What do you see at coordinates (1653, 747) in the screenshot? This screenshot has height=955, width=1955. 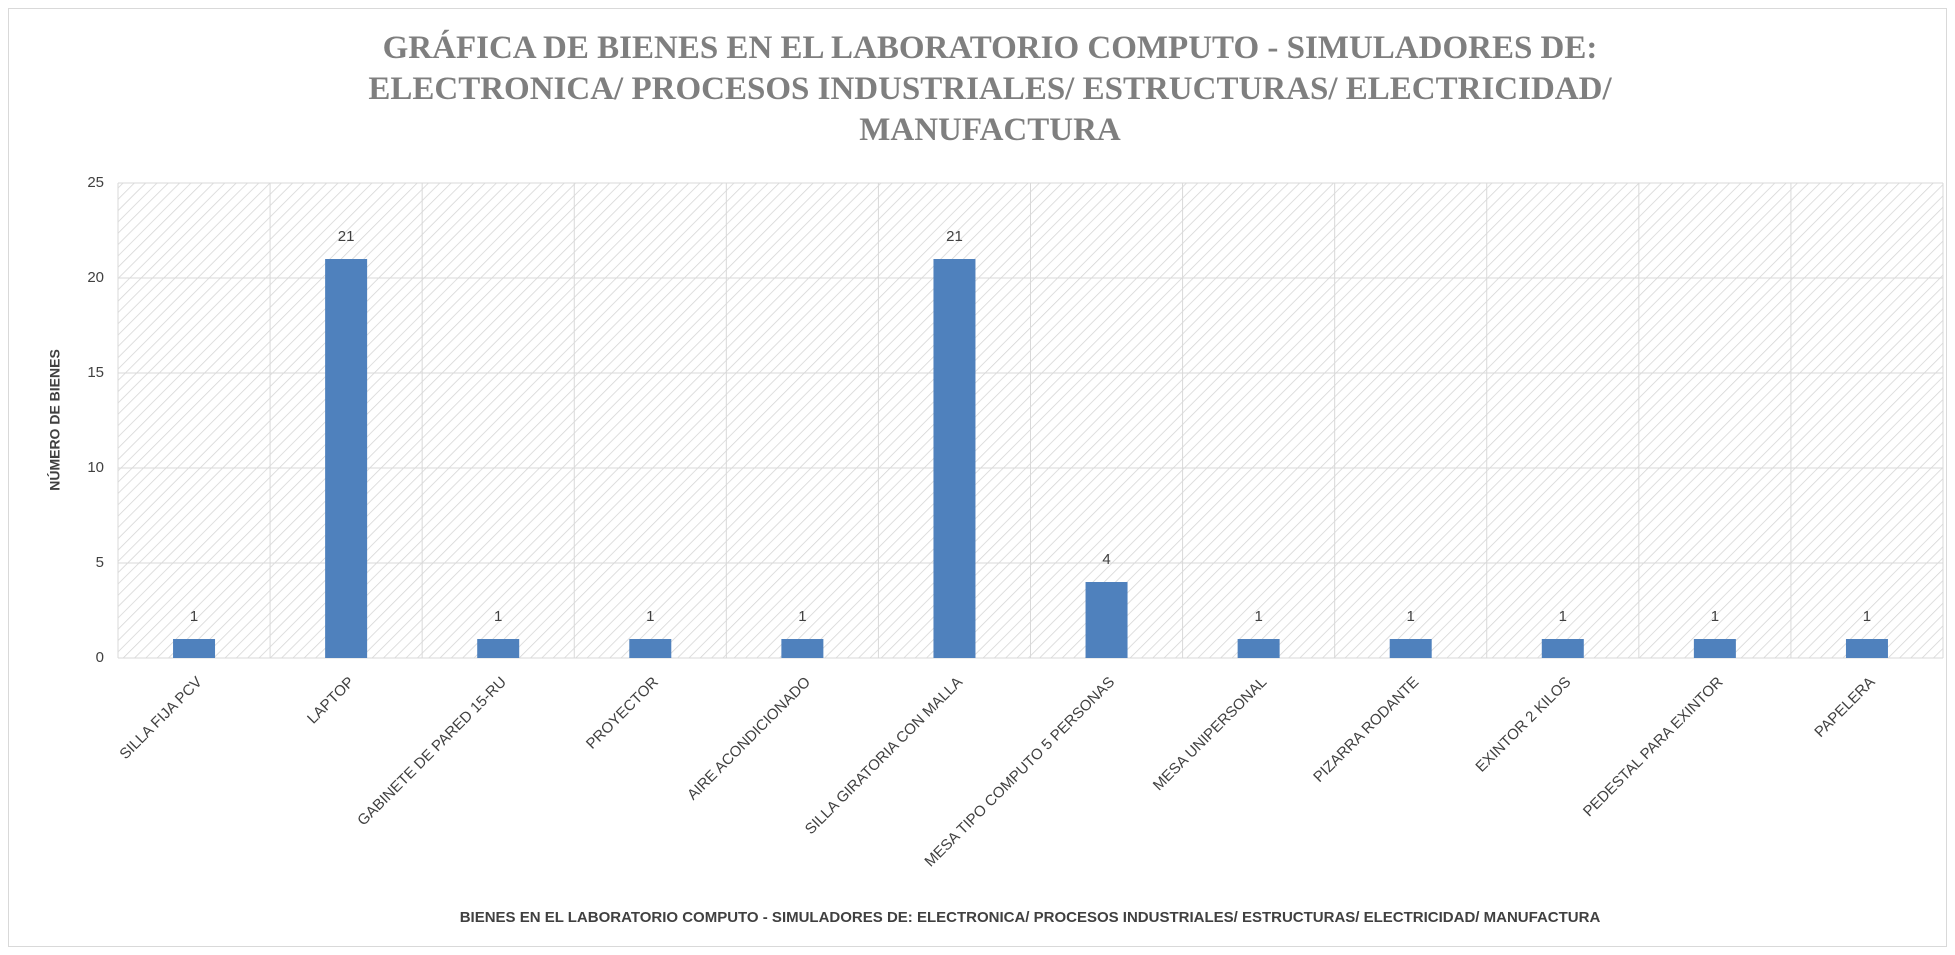 I see `x-tick-label: PEDESTAL PARA EXINTOR` at bounding box center [1653, 747].